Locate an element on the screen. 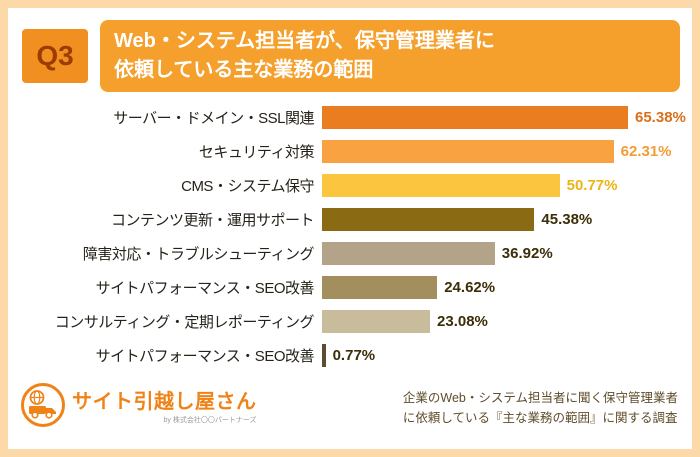  bar-track: 0.77% is located at coordinates (502, 355).